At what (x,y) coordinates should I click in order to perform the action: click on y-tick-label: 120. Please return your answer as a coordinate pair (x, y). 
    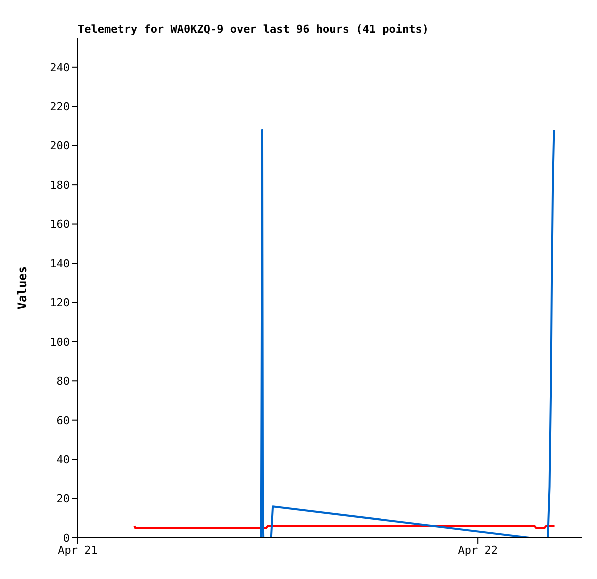
    Looking at the image, I should click on (60, 303).